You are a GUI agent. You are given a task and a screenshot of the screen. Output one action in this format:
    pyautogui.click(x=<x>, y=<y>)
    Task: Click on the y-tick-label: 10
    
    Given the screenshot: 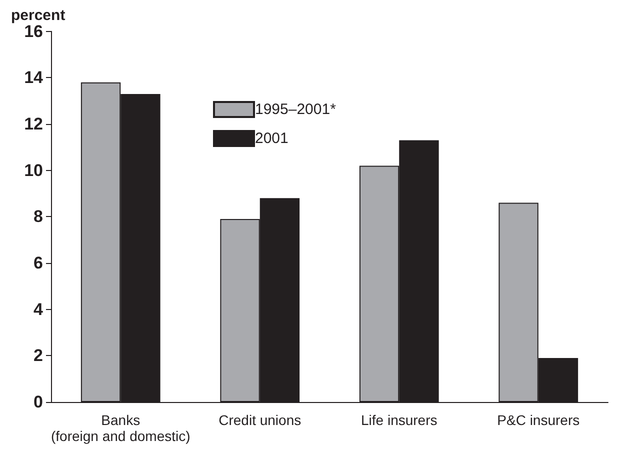 What is the action you would take?
    pyautogui.click(x=33, y=170)
    